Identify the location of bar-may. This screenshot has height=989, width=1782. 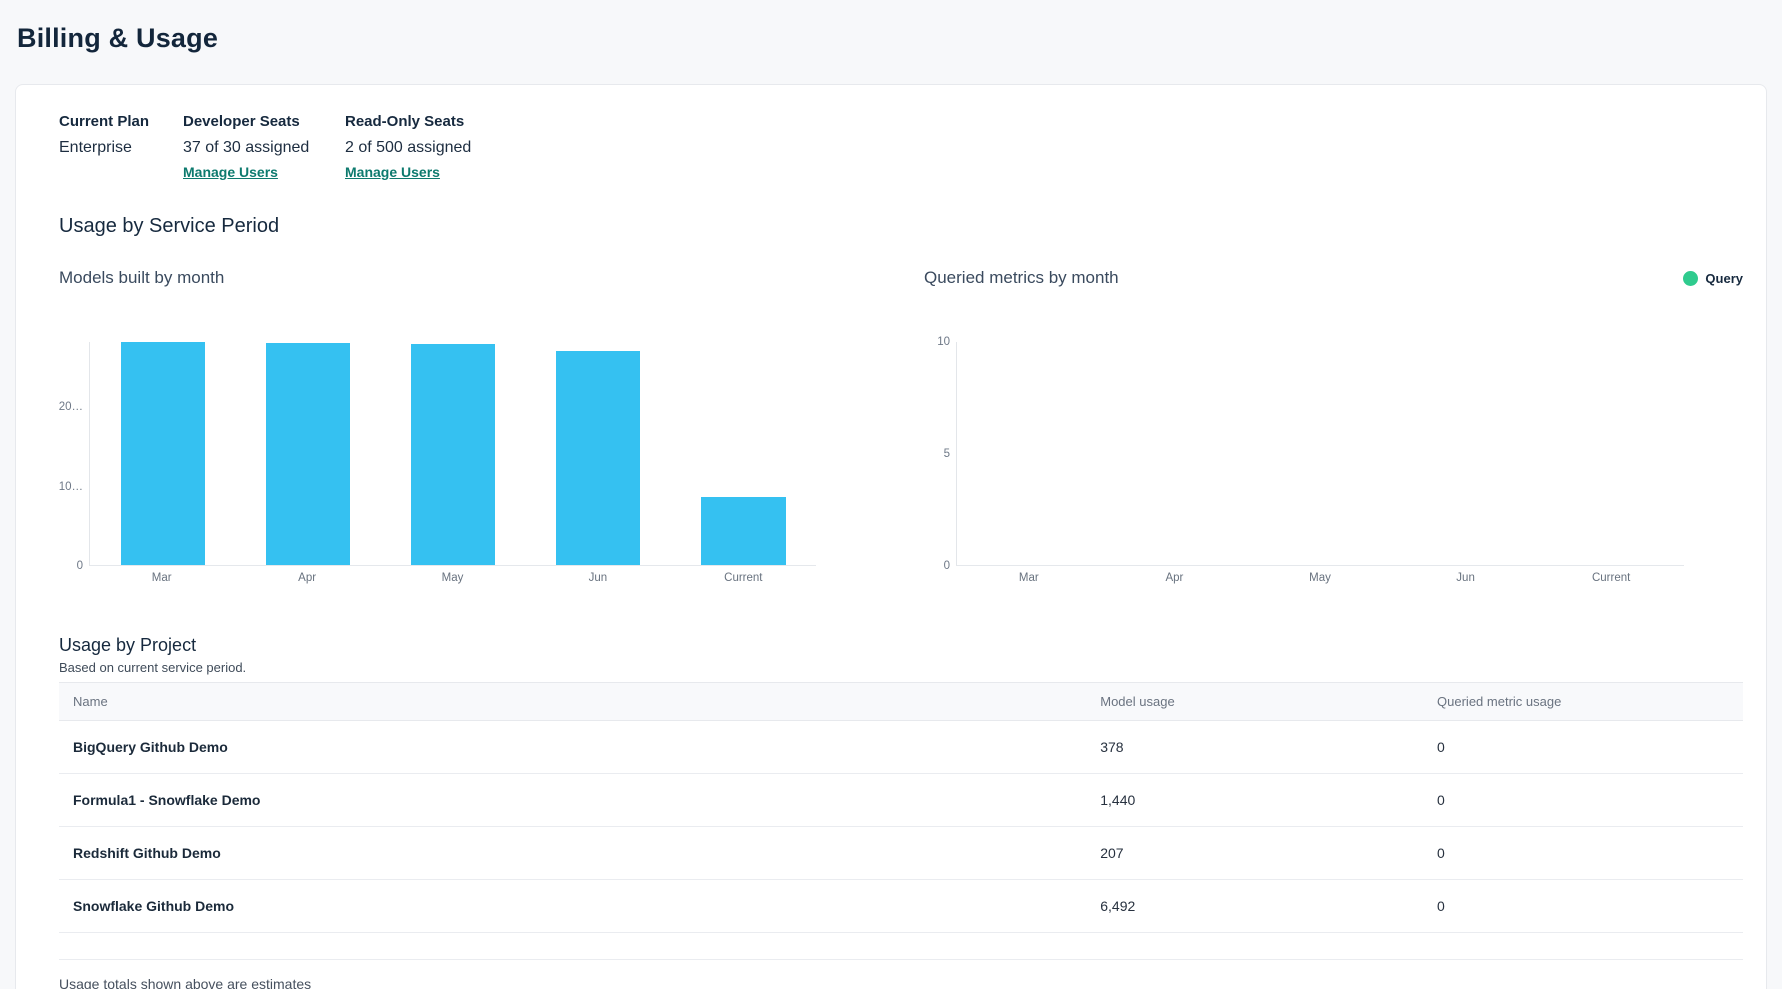
(453, 454).